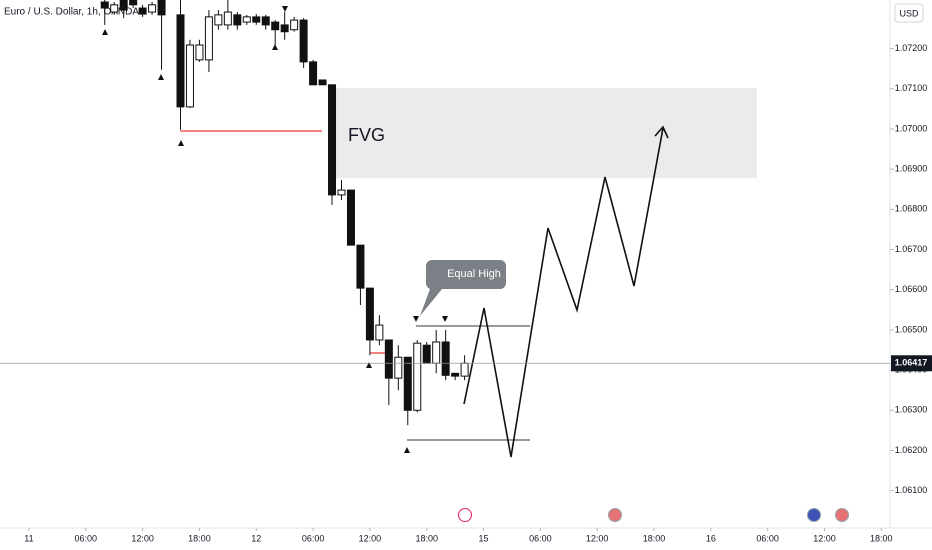 The height and width of the screenshot is (550, 932). What do you see at coordinates (911, 289) in the screenshot?
I see `y-tick-label: 1.06600` at bounding box center [911, 289].